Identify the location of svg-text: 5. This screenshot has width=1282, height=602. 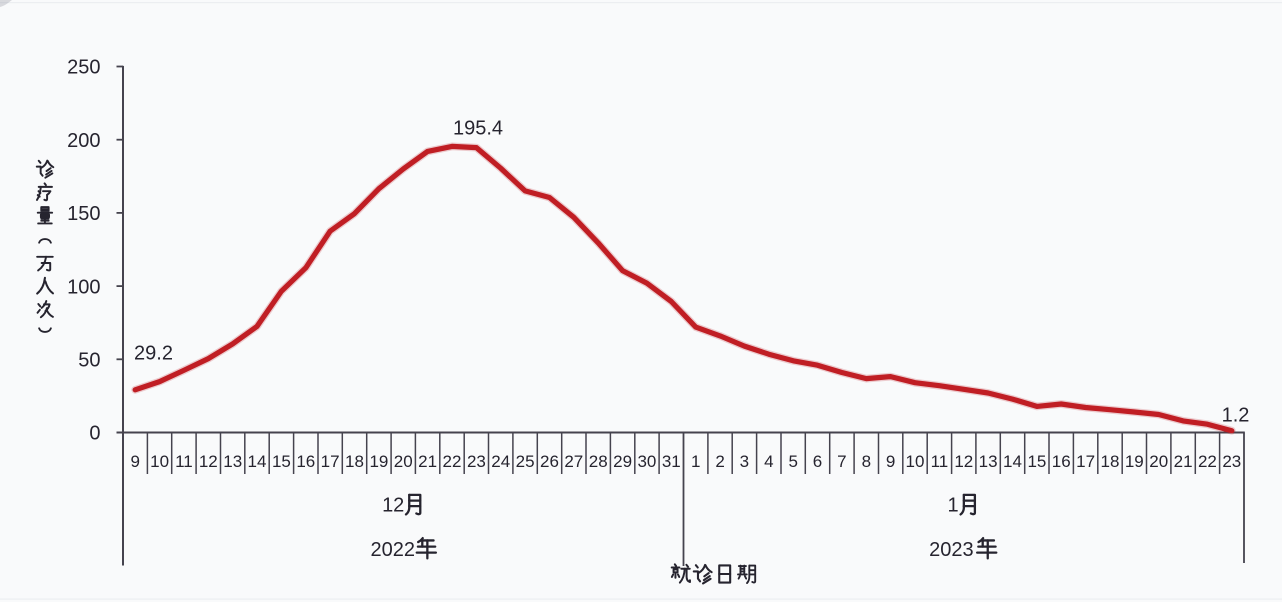
(792, 461).